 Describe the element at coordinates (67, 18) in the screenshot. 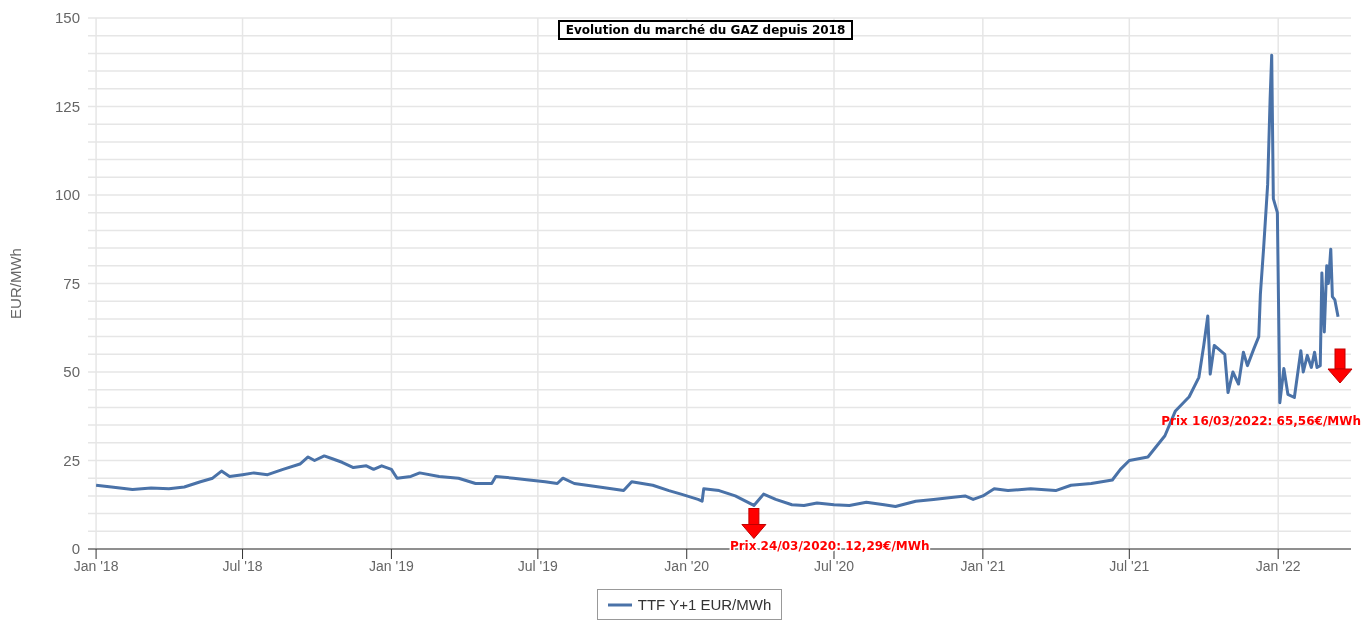

I see `y-tick-label: 150` at that location.